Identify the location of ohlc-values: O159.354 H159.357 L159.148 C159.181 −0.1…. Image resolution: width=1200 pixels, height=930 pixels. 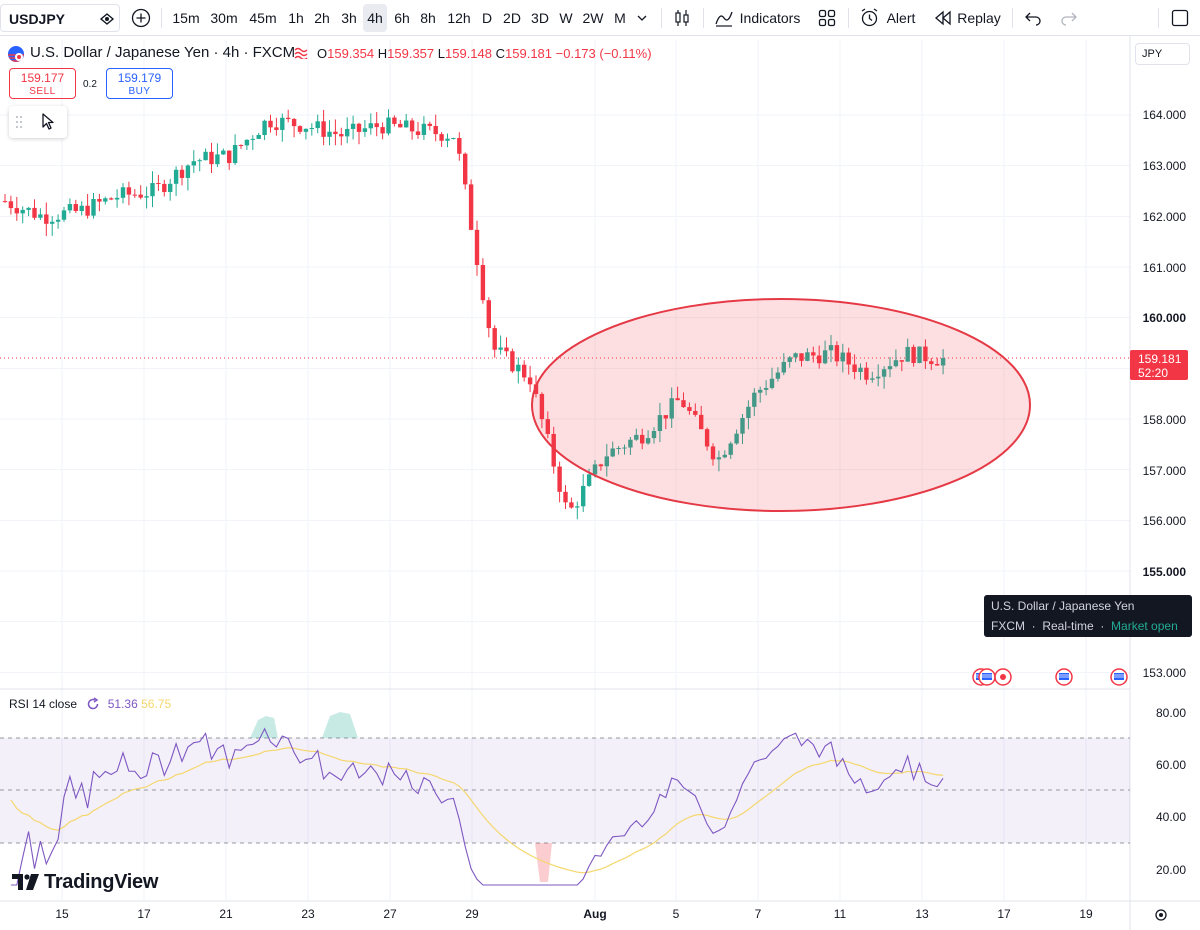
(484, 53).